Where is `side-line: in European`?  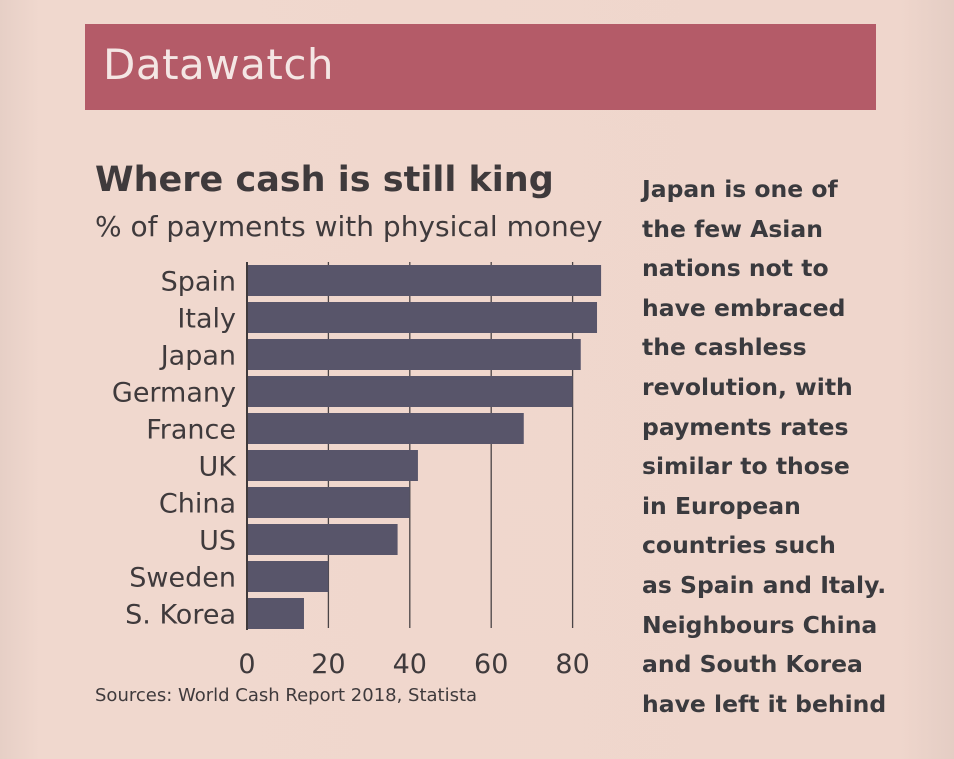 side-line: in European is located at coordinates (721, 505).